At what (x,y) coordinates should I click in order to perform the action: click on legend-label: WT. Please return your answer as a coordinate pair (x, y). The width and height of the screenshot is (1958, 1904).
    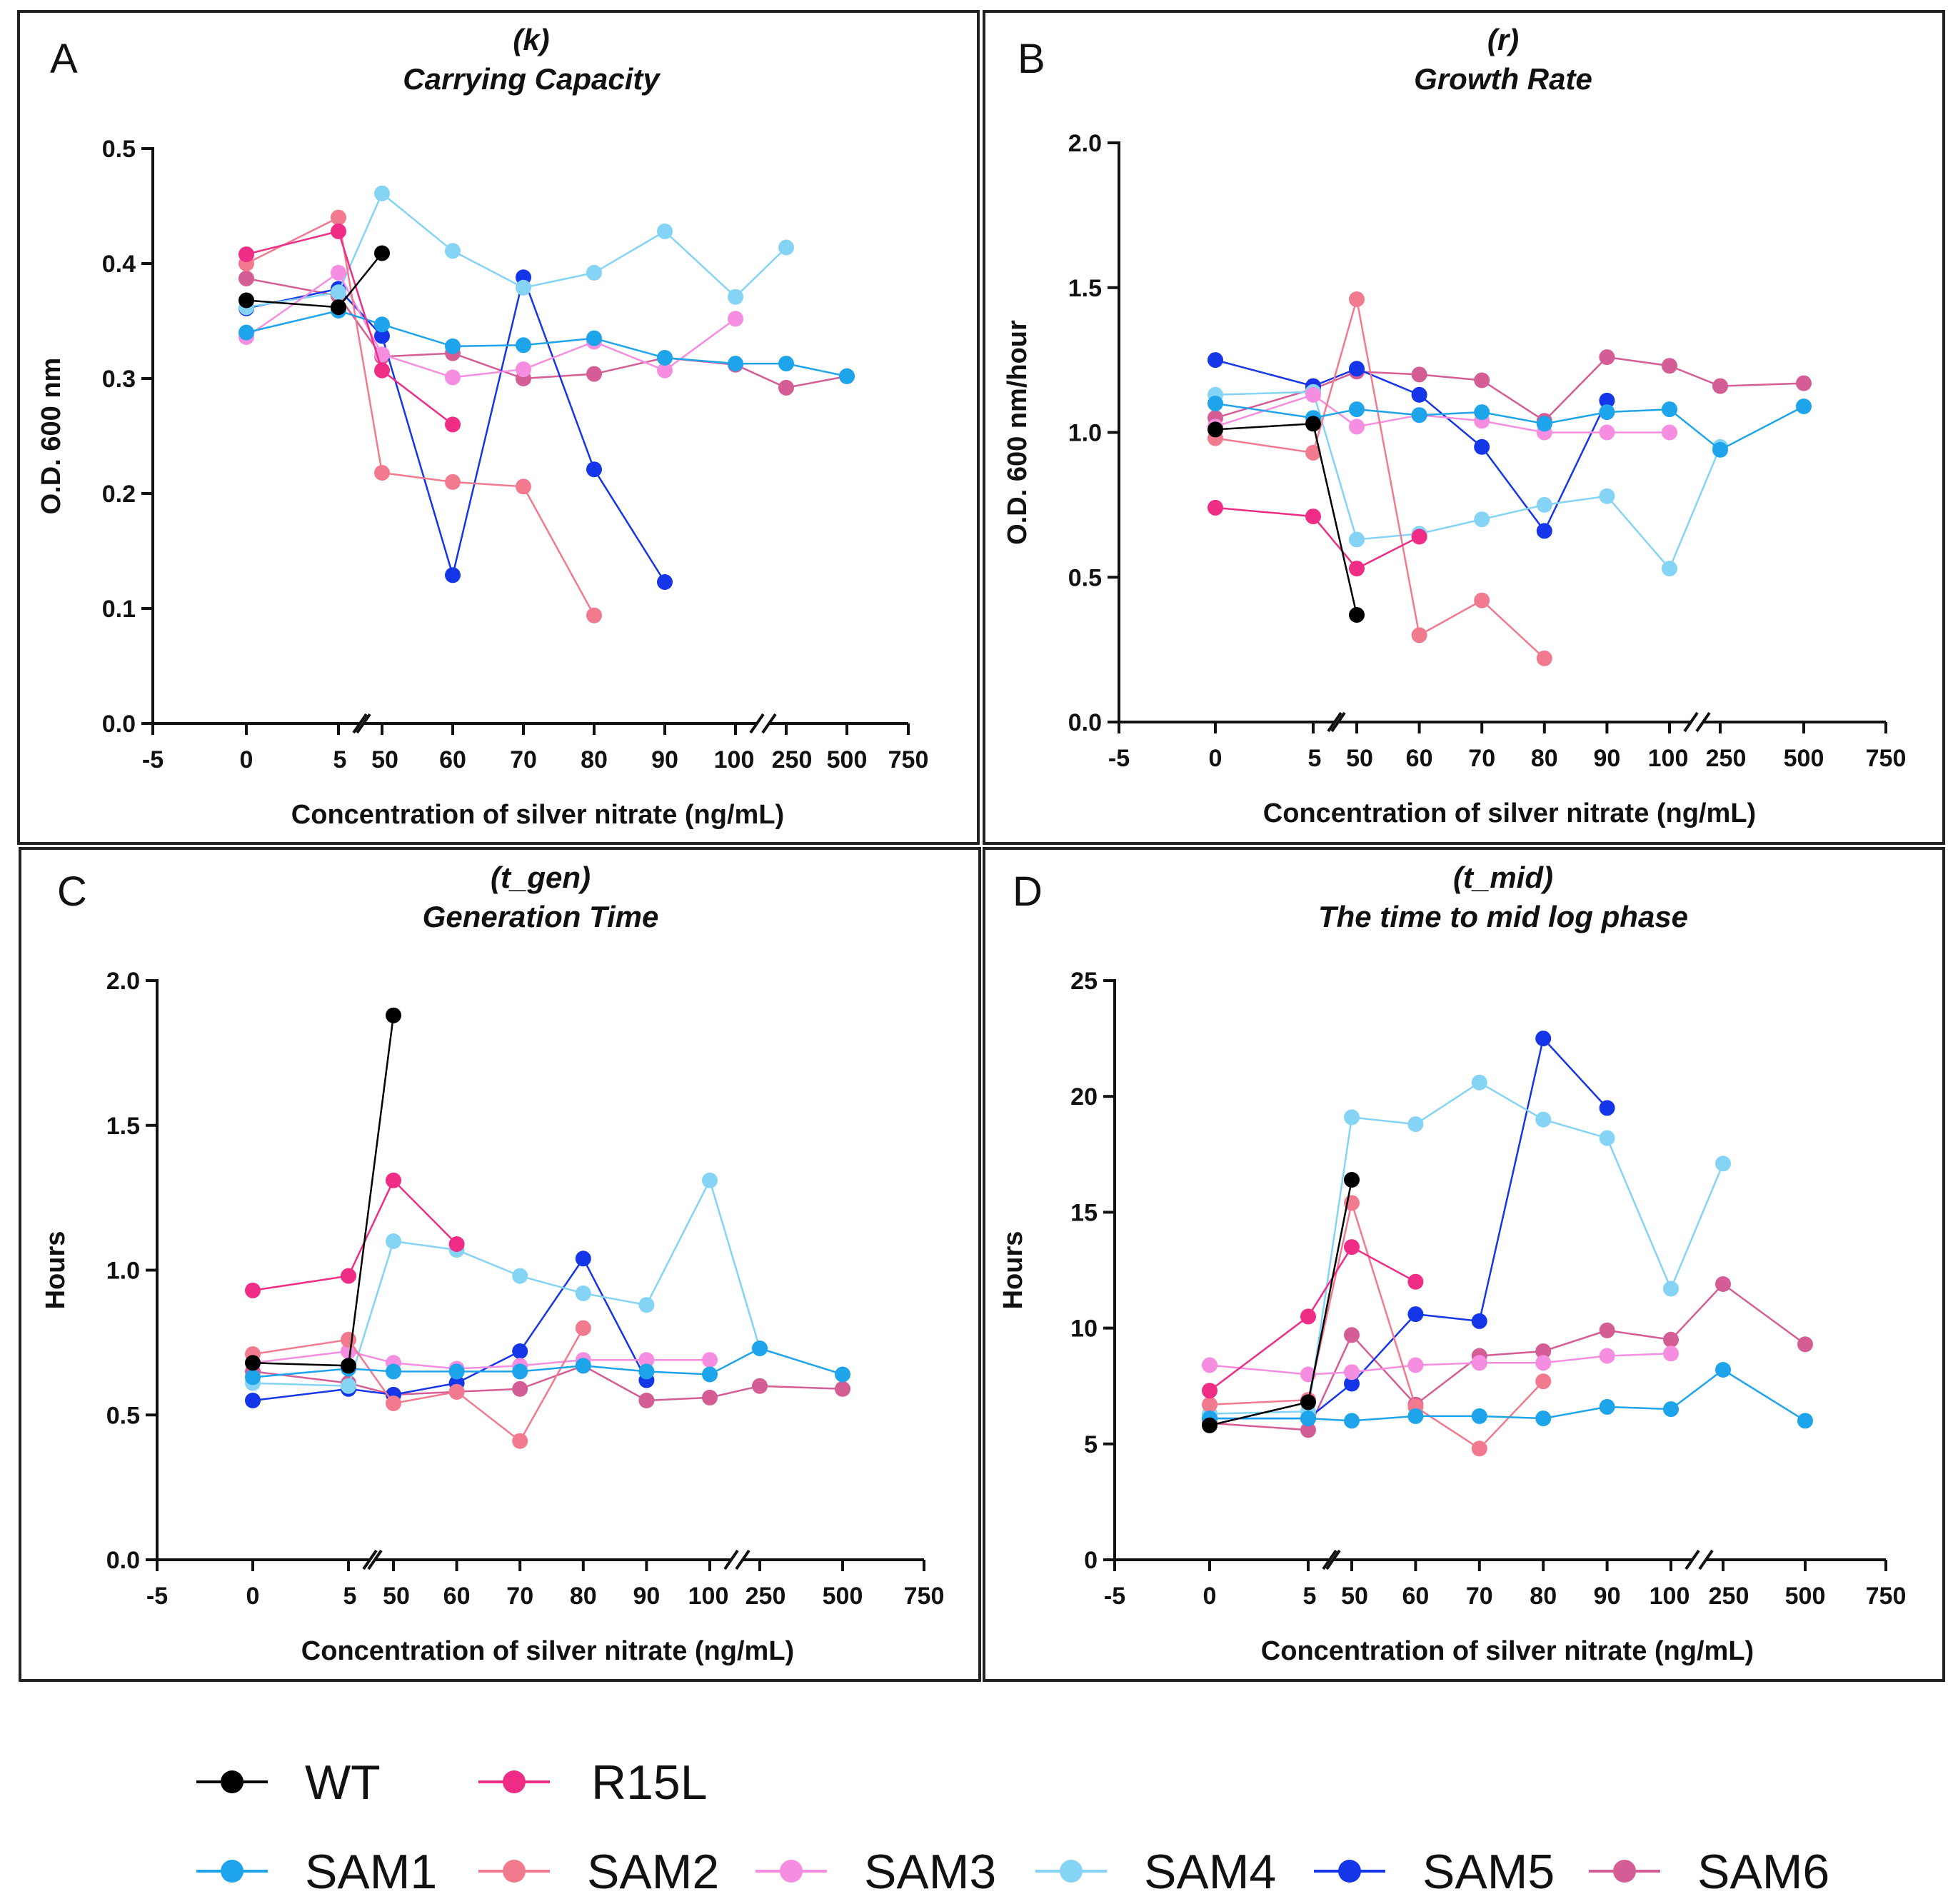
    Looking at the image, I should click on (343, 1782).